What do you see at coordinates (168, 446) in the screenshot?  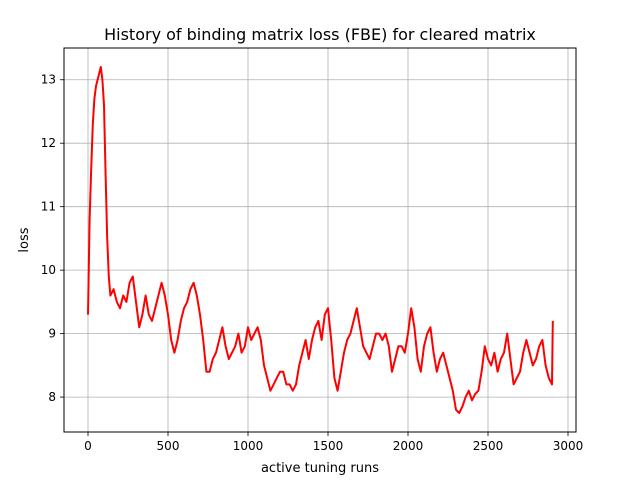 I see `x-tick-label: 500` at bounding box center [168, 446].